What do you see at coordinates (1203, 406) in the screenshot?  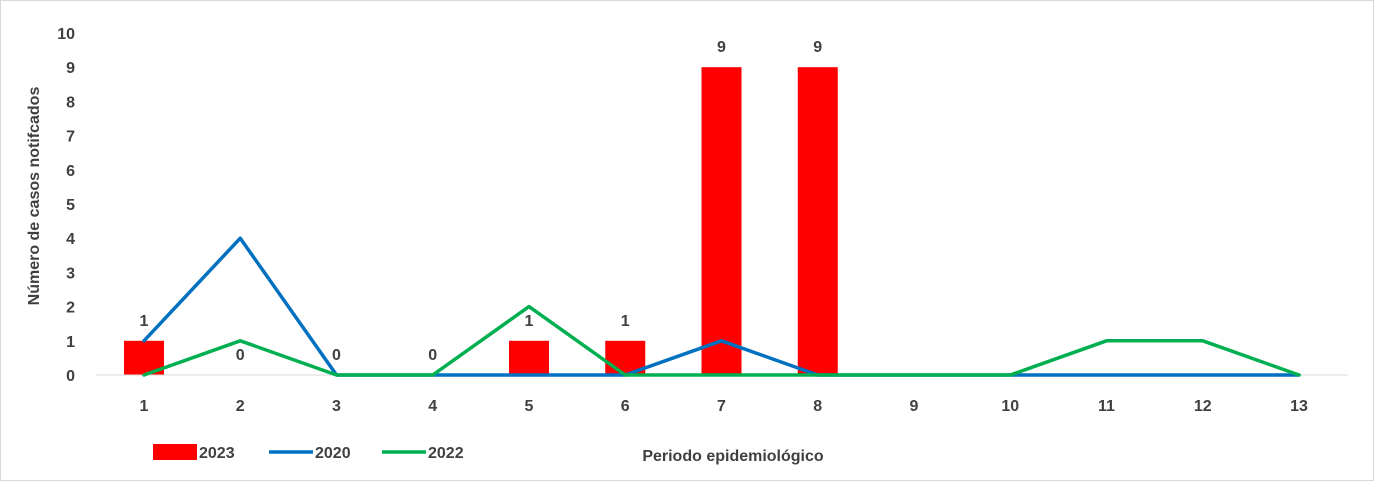 I see `x-tick-label: 12` at bounding box center [1203, 406].